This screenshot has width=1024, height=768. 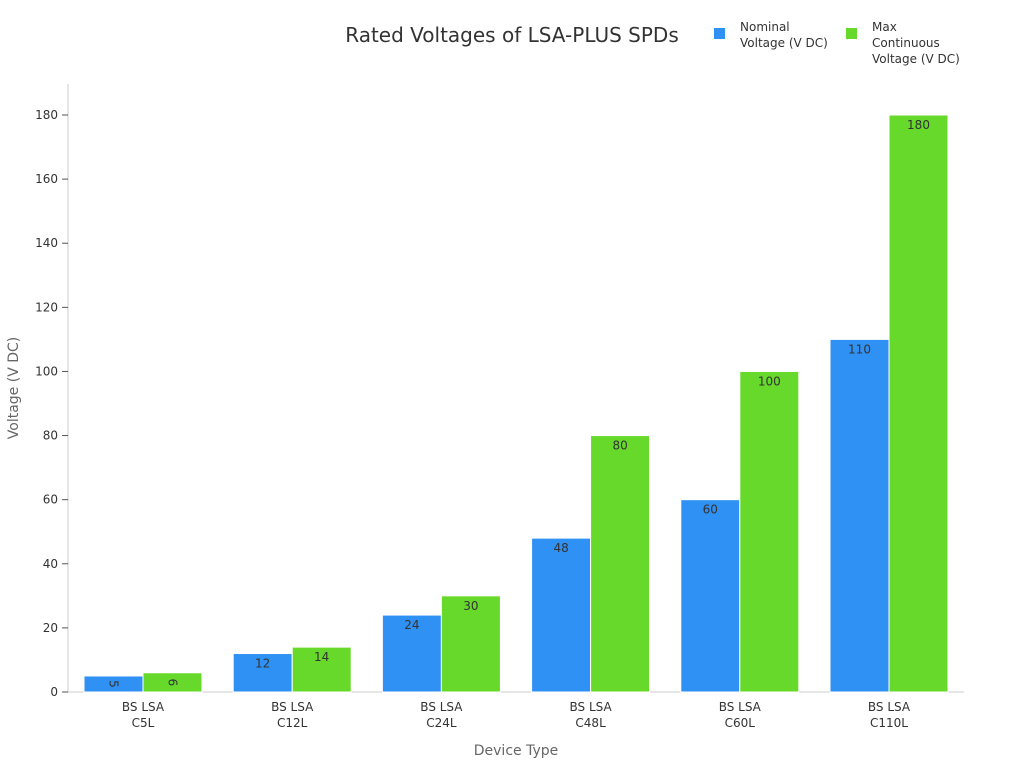 I want to click on y-tick-label: 0, so click(x=54, y=692).